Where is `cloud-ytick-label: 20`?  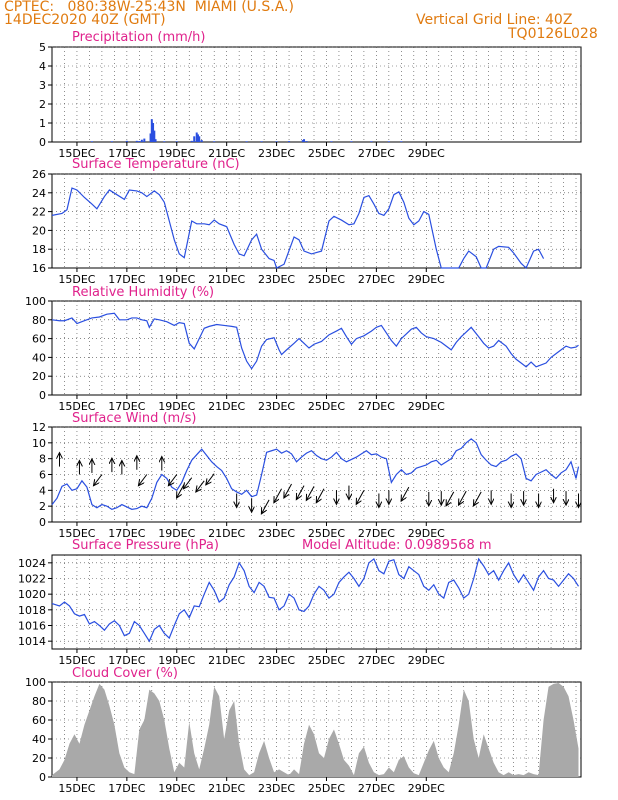
cloud-ytick-label: 20 is located at coordinates (39, 758).